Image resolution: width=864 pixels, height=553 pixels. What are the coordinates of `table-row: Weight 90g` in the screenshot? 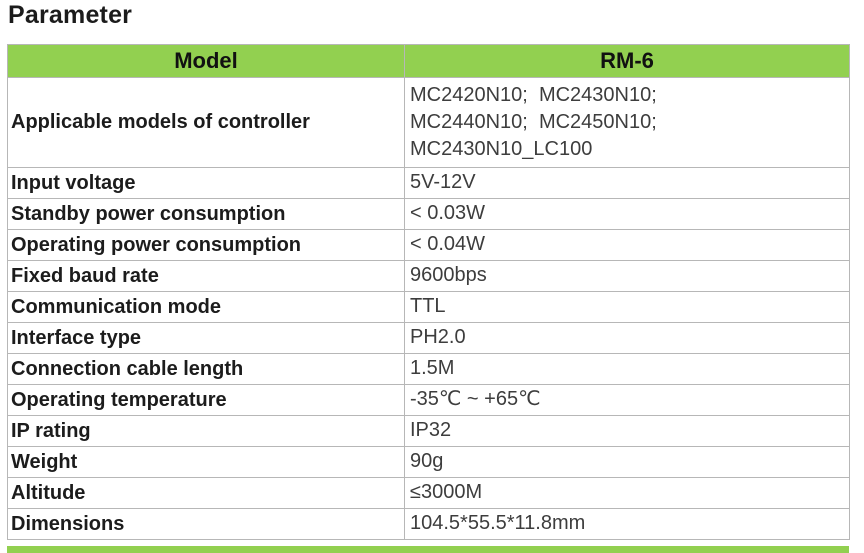 It's located at (428, 462).